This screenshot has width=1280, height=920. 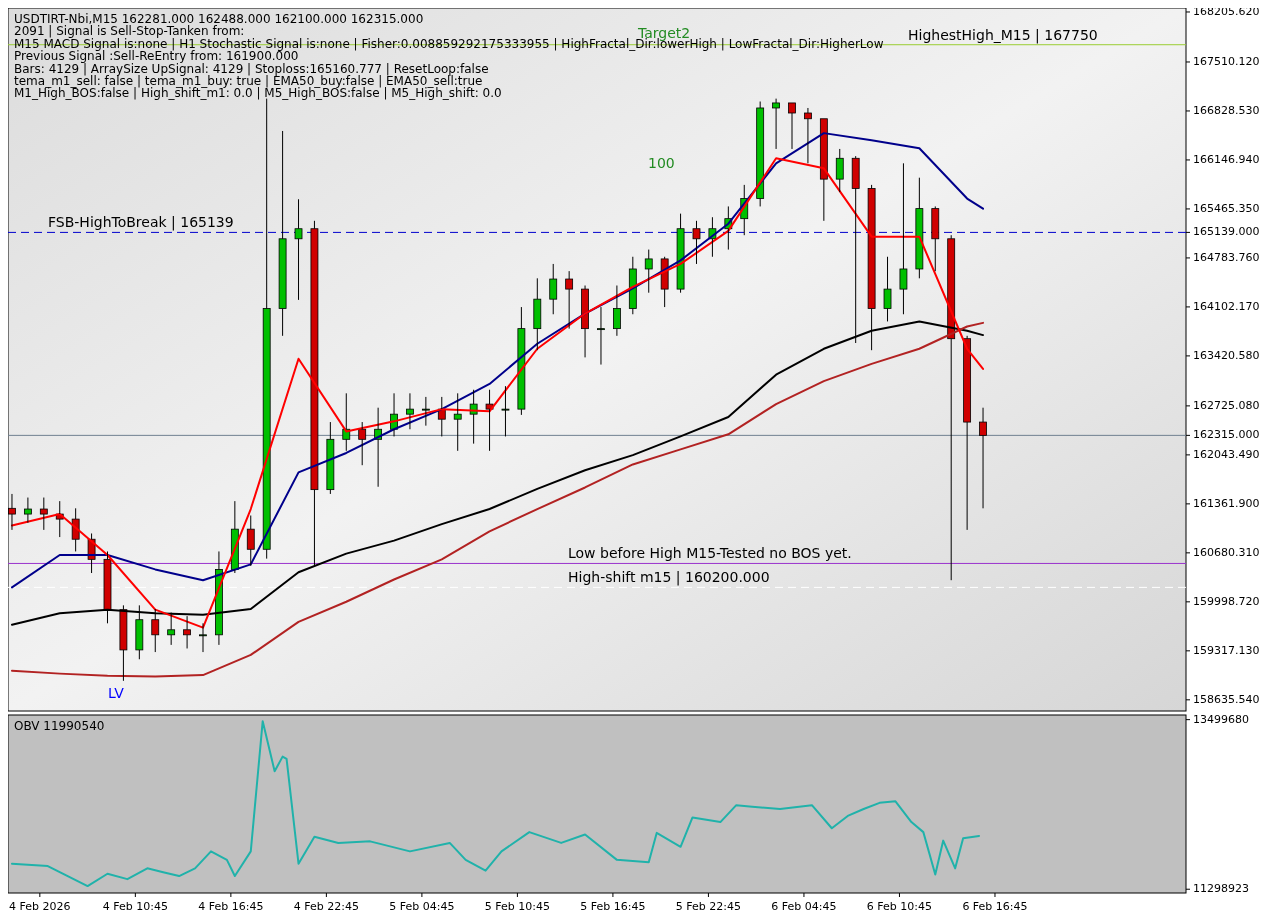 What do you see at coordinates (1226, 306) in the screenshot?
I see `y-tick-label: 164102.170` at bounding box center [1226, 306].